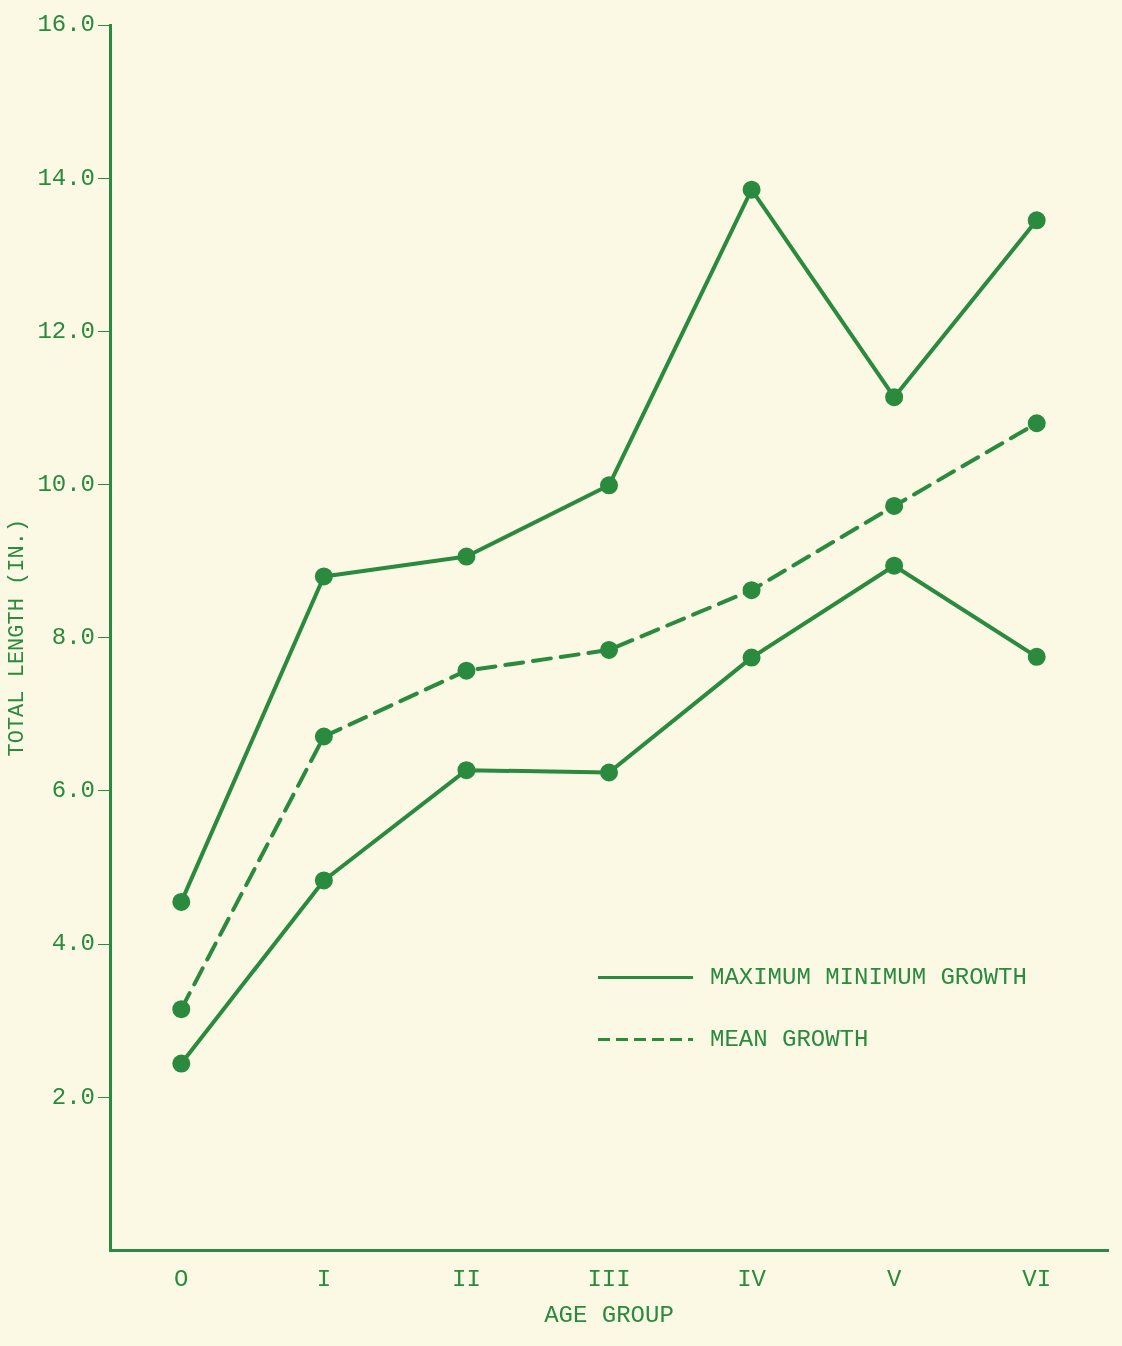 This screenshot has height=1346, width=1122. What do you see at coordinates (789, 1039) in the screenshot?
I see `legend-label: MEAN GROWTH` at bounding box center [789, 1039].